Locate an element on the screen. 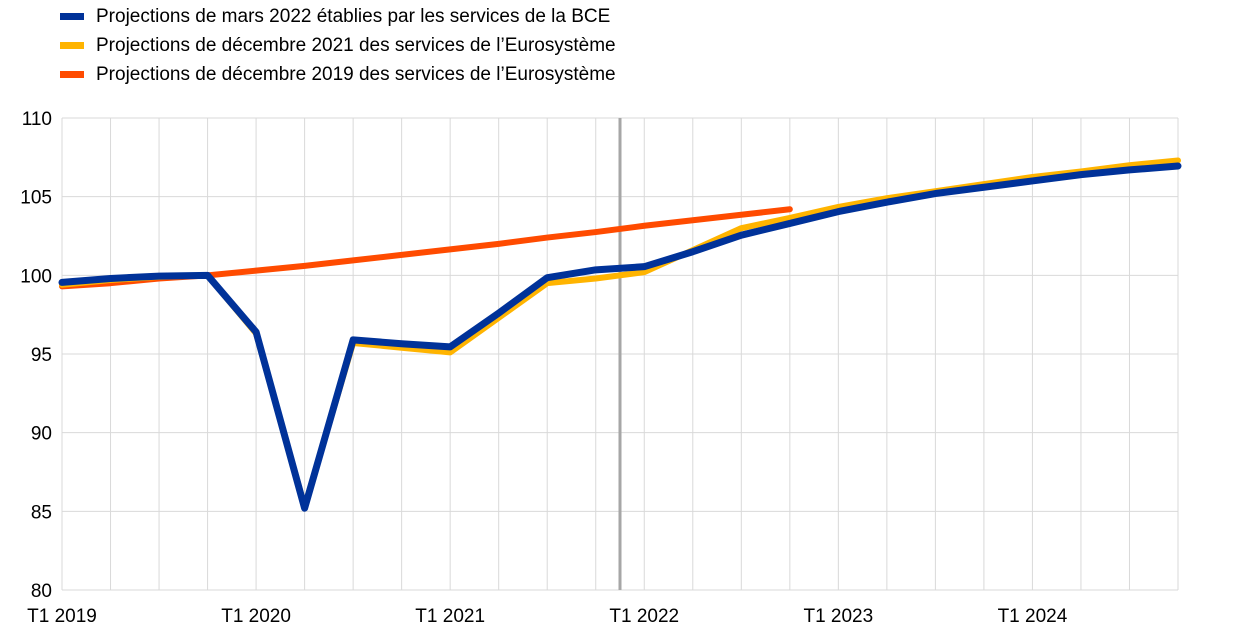  y-tick-label: 80 is located at coordinates (41, 591).